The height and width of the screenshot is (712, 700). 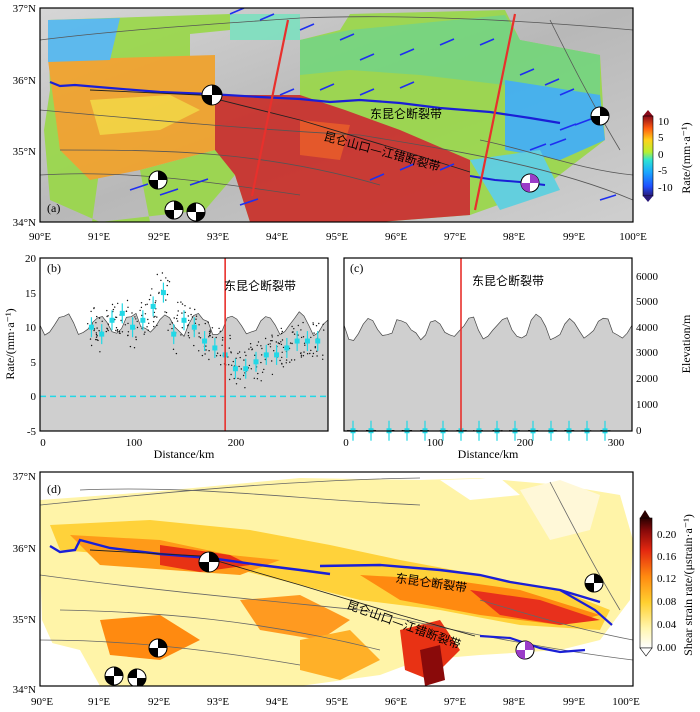 I want to click on ytick: 1000, so click(x=647, y=405).